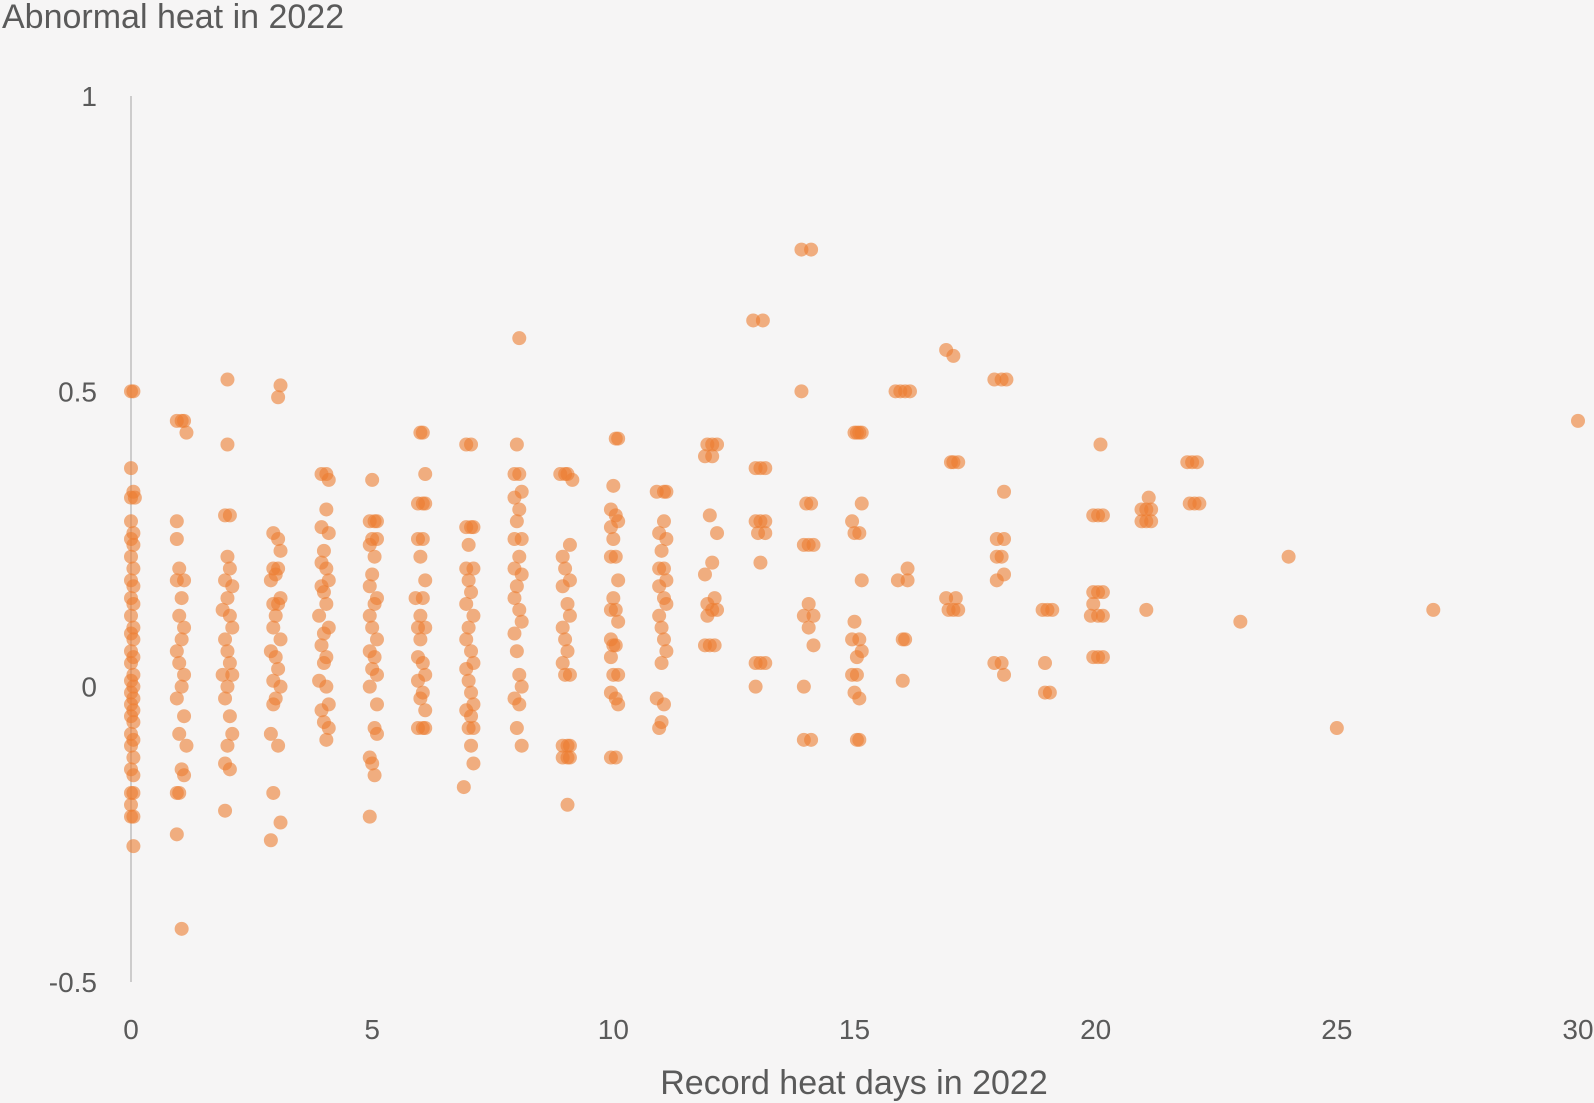  What do you see at coordinates (854, 1029) in the screenshot?
I see `x-tick-label: 15` at bounding box center [854, 1029].